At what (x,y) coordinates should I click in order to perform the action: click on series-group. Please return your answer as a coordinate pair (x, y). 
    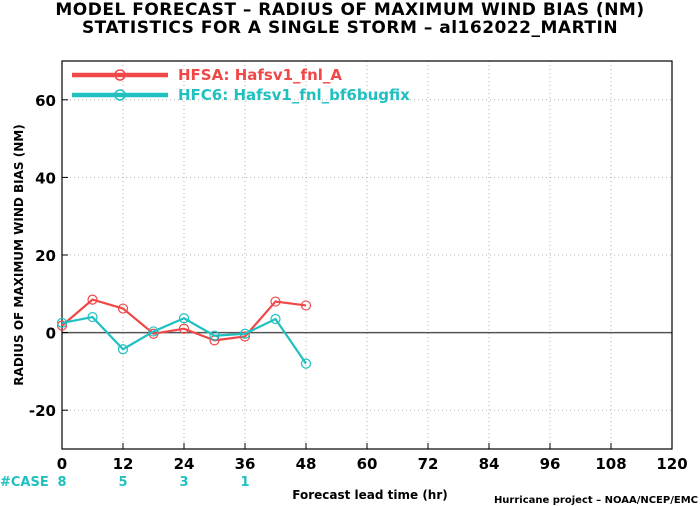
    Looking at the image, I should click on (184, 331).